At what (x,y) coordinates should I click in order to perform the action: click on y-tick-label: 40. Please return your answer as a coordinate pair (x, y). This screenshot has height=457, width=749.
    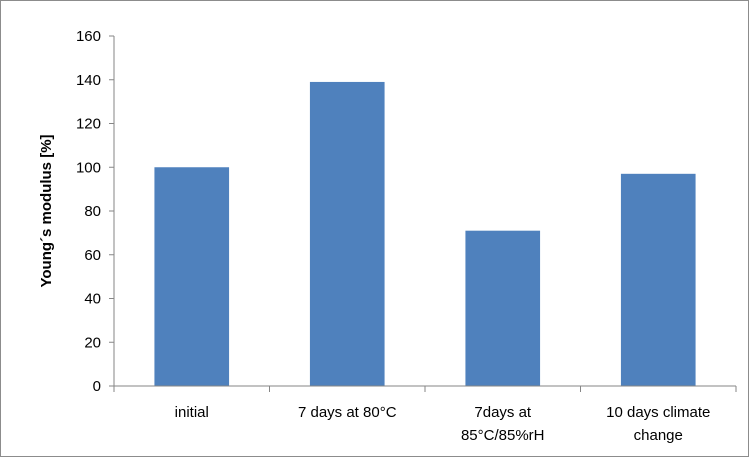
    Looking at the image, I should click on (92, 299).